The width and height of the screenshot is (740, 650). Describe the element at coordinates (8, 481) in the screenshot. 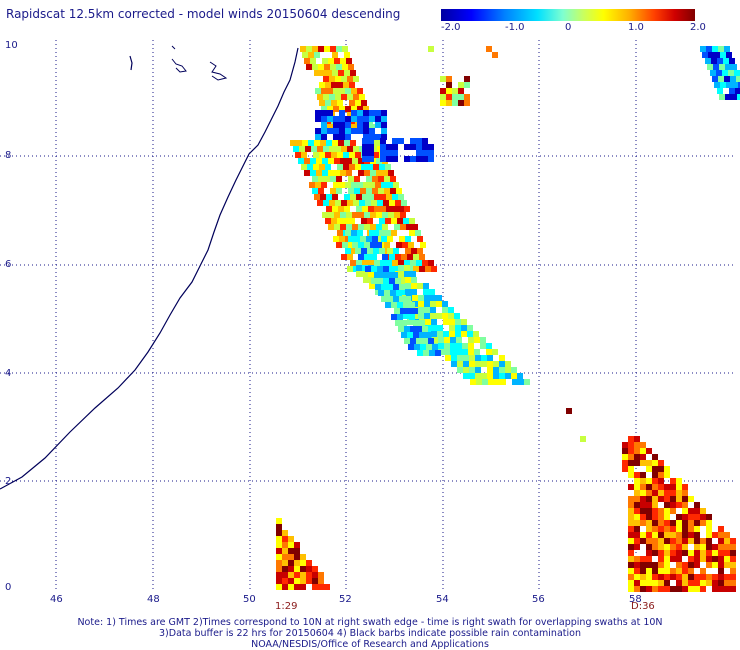

I see `lat-label-2: 2` at that location.